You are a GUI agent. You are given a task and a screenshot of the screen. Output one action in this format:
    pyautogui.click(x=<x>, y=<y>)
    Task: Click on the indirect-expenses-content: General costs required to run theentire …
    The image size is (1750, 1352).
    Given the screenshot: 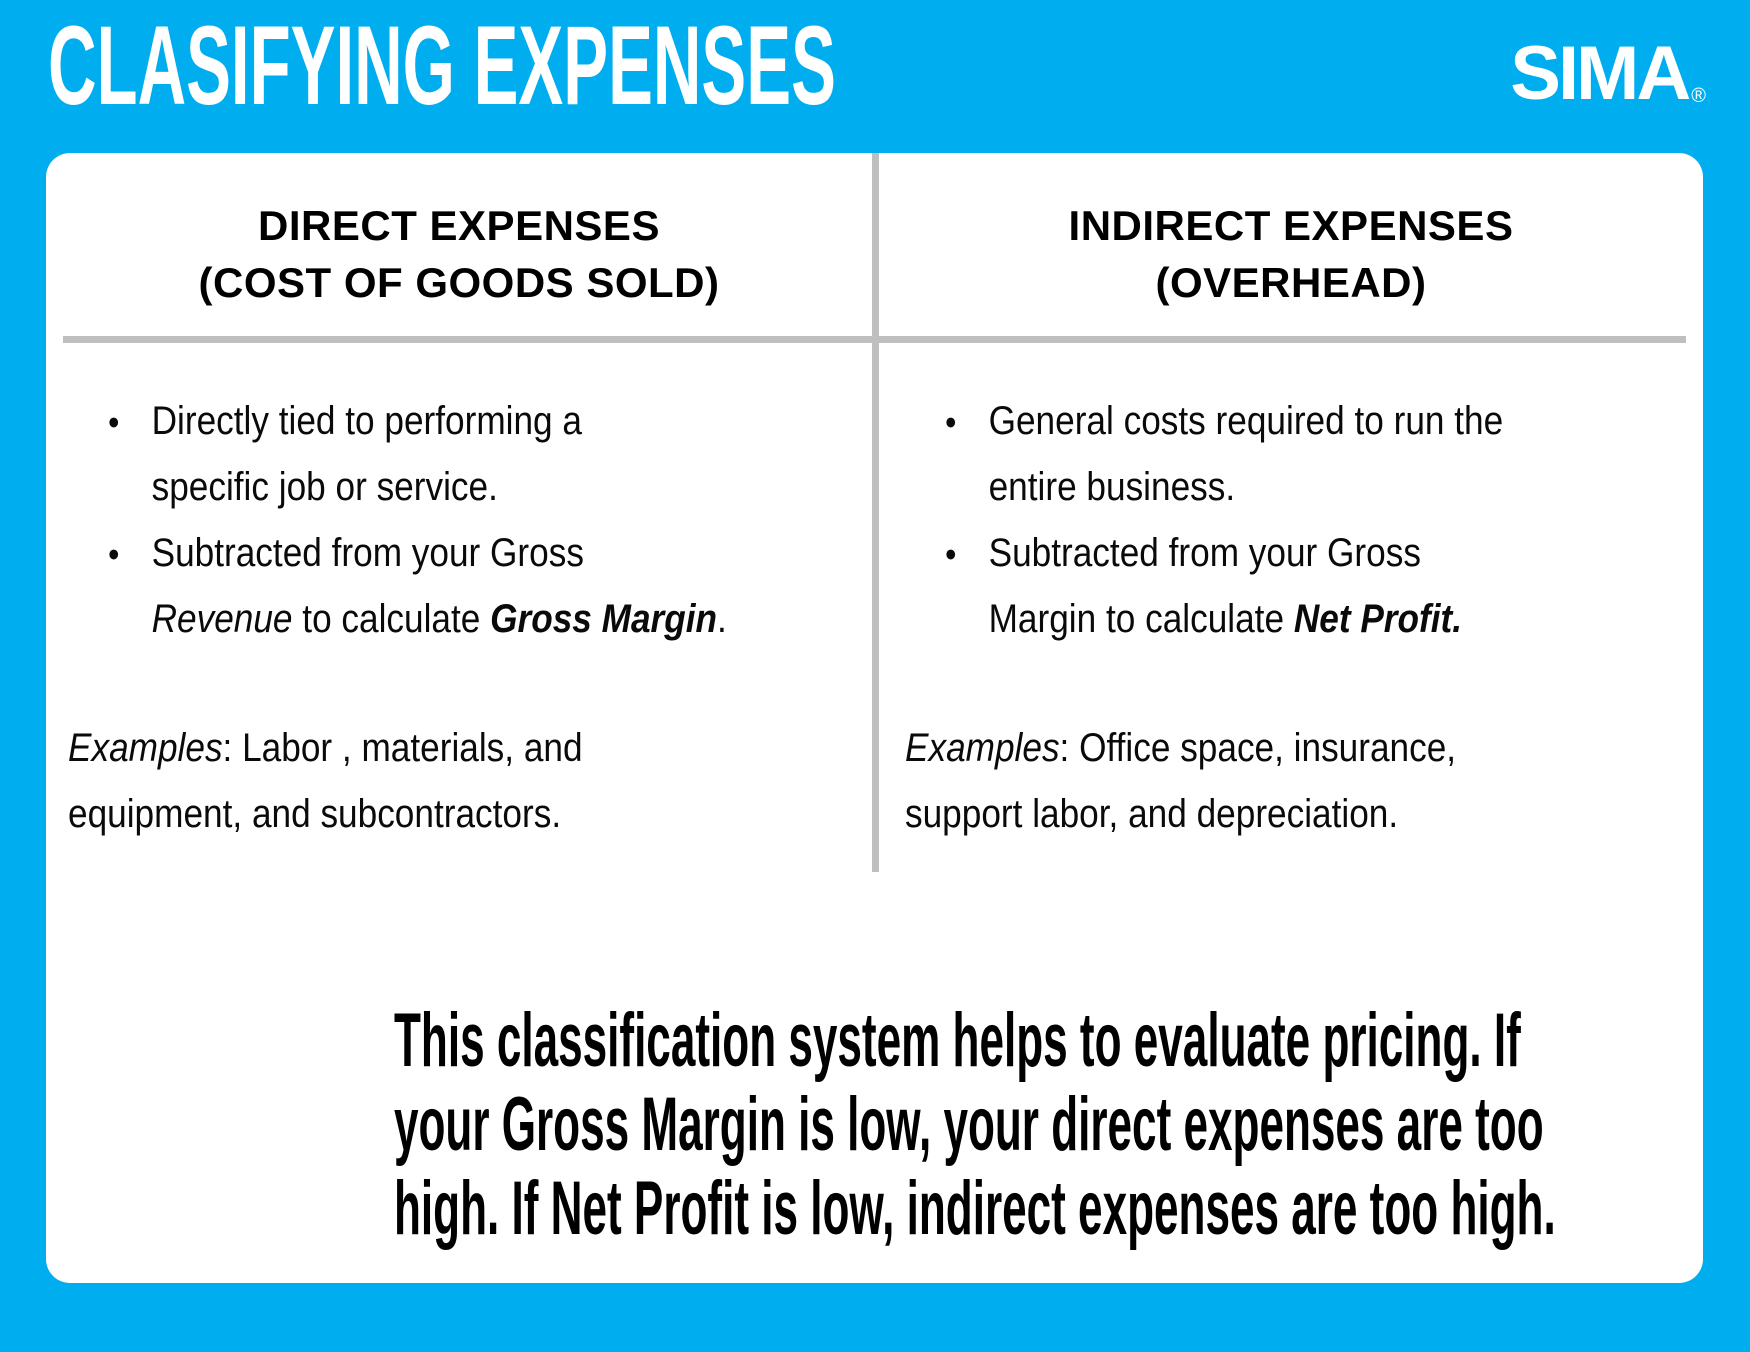 What is the action you would take?
    pyautogui.click(x=1256, y=618)
    